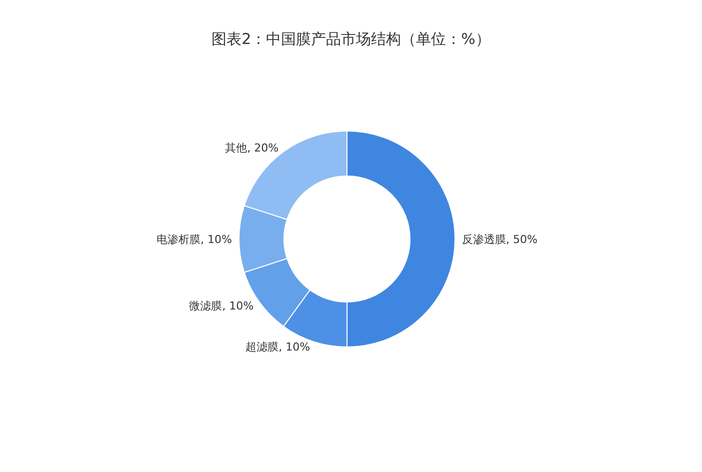  Describe the element at coordinates (484, 239) in the screenshot. I see `slice-label: 反渗透膜` at that location.